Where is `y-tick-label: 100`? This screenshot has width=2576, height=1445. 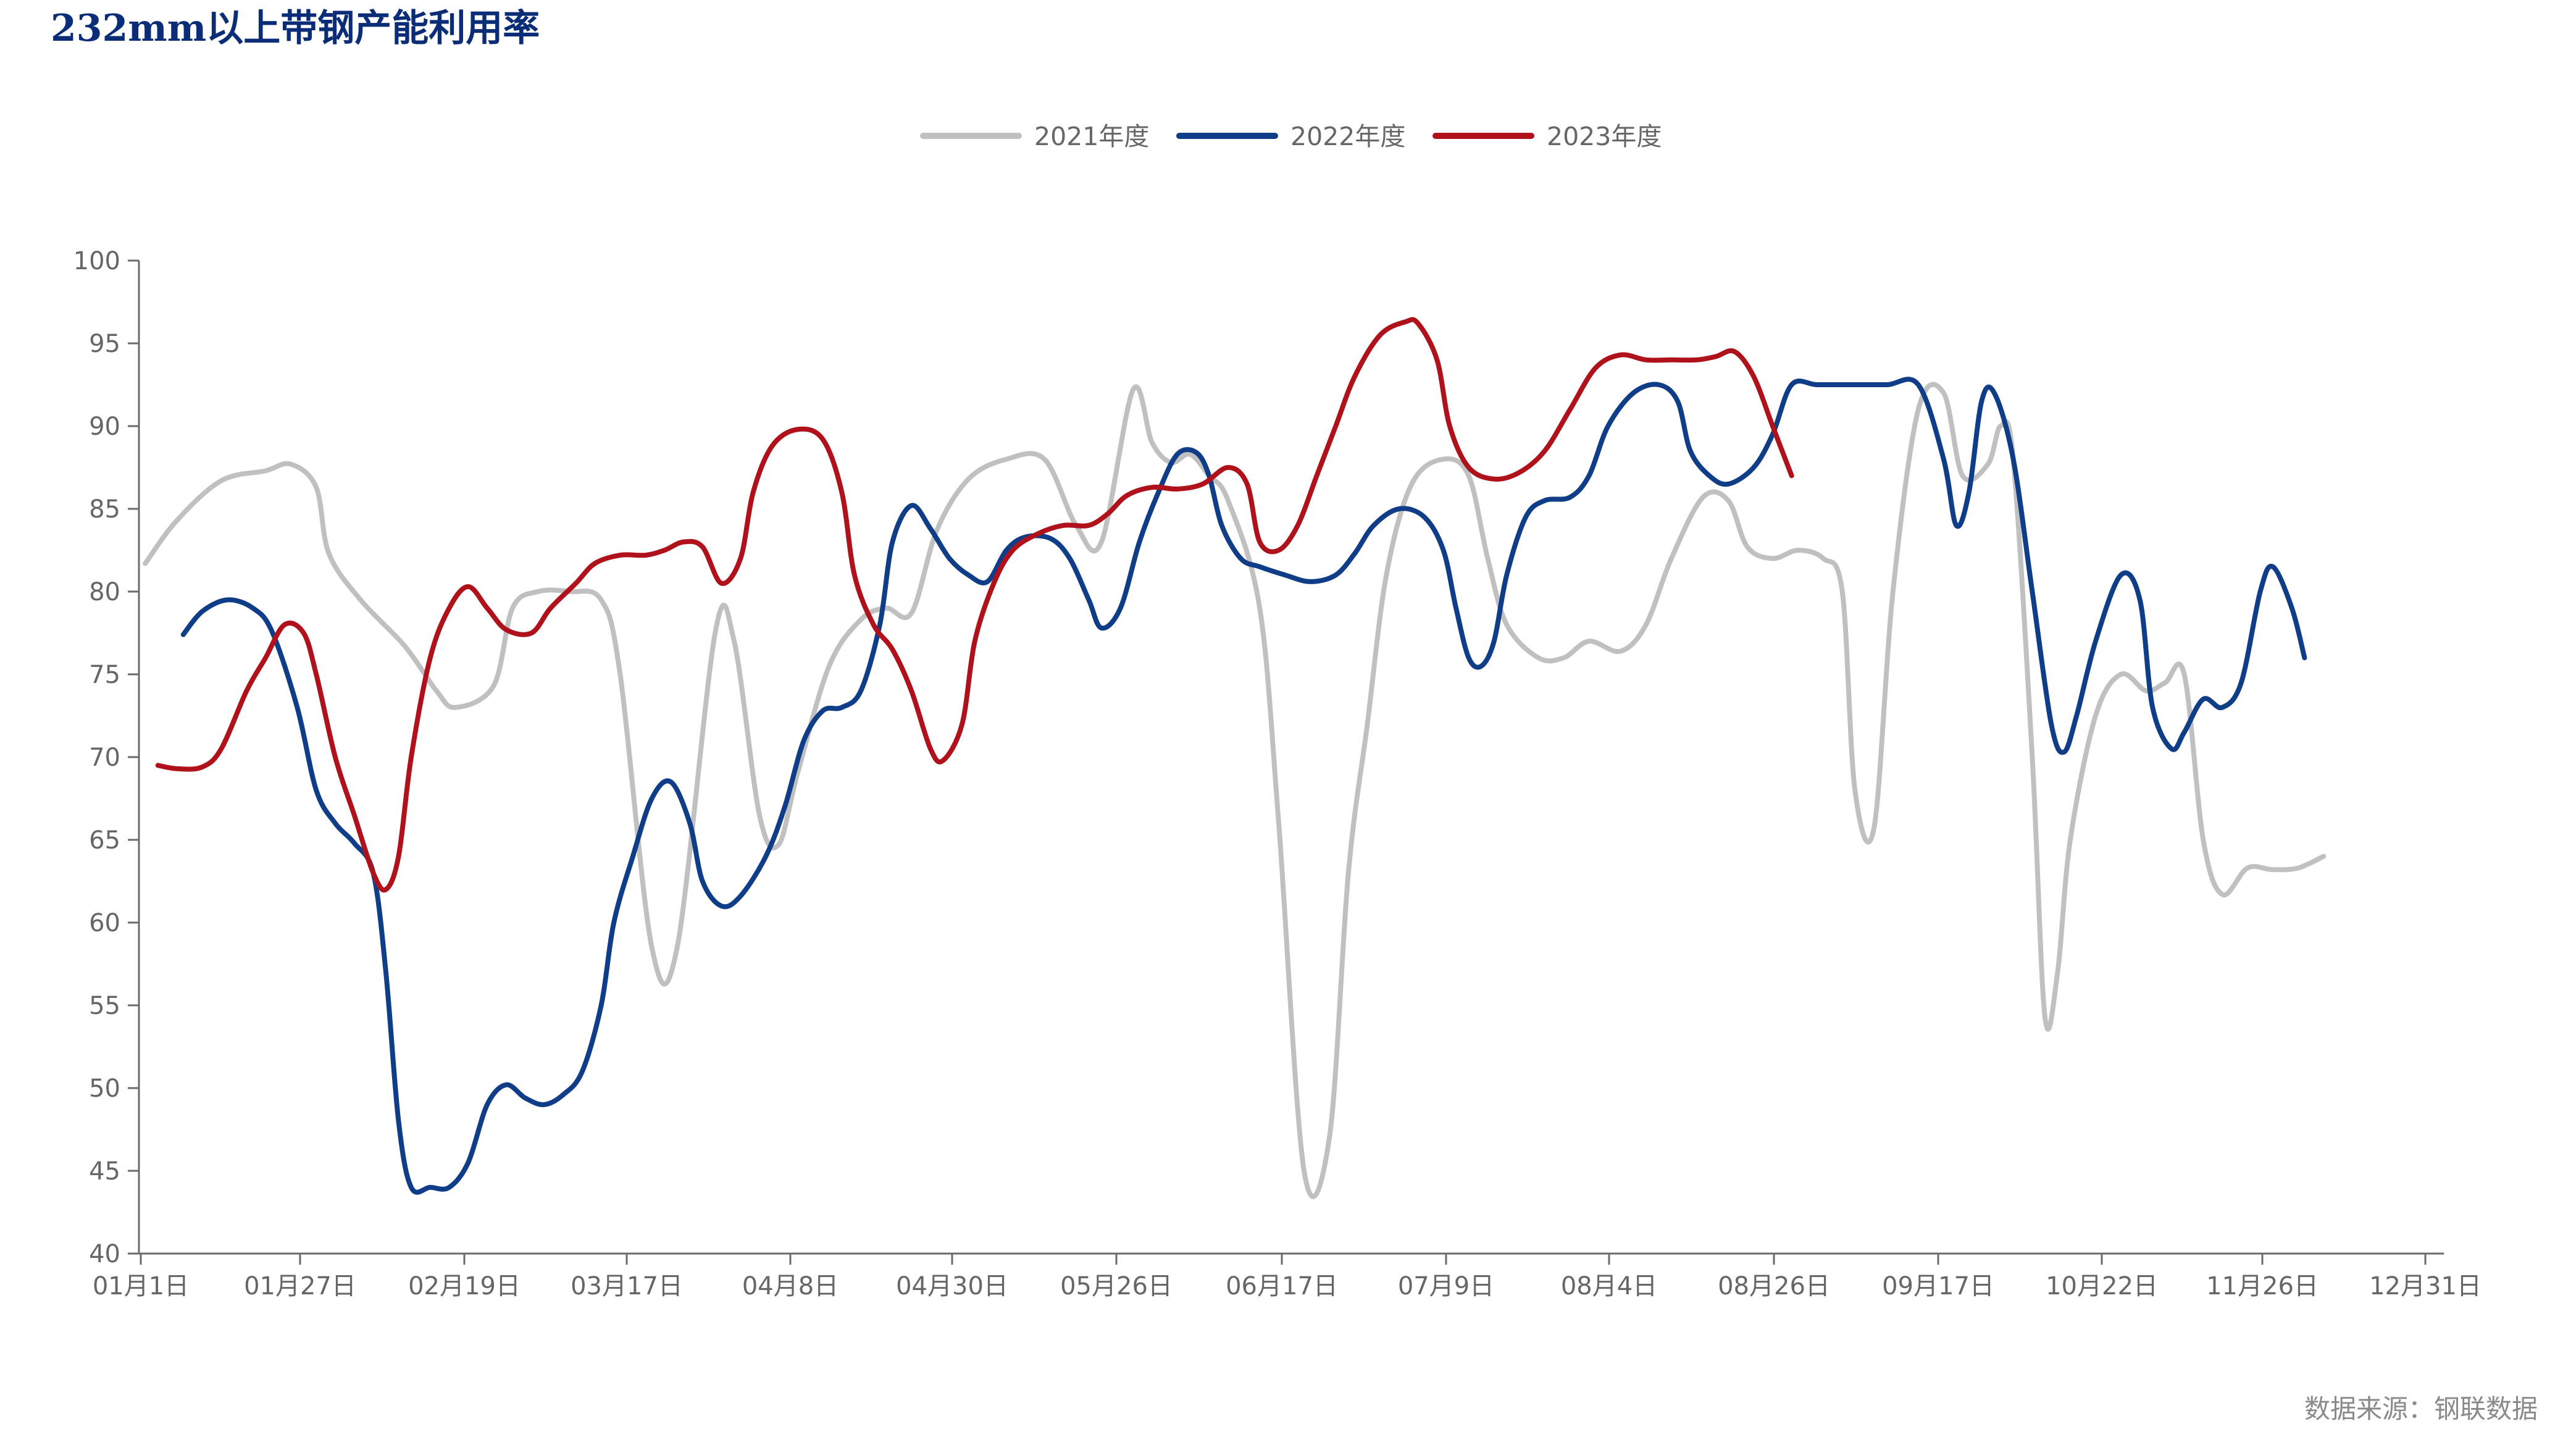 y-tick-label: 100 is located at coordinates (96, 261).